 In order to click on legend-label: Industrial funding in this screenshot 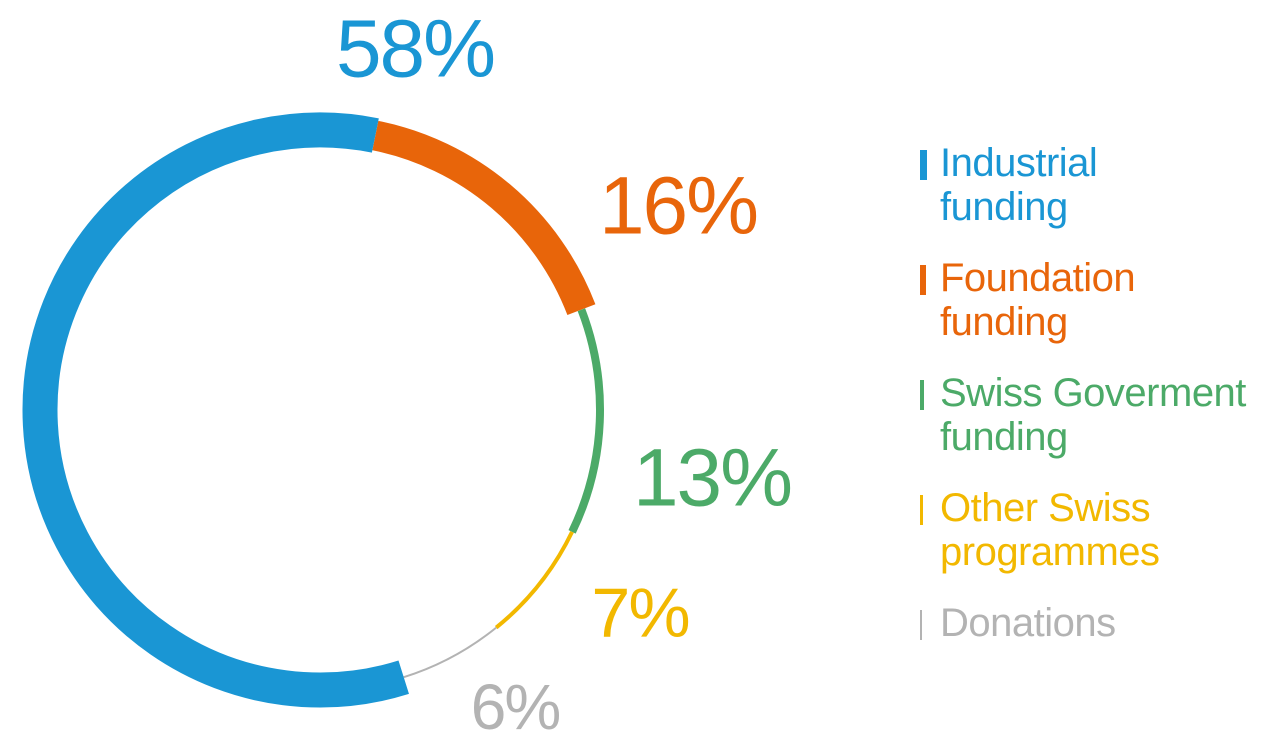, I will do `click(1019, 185)`.